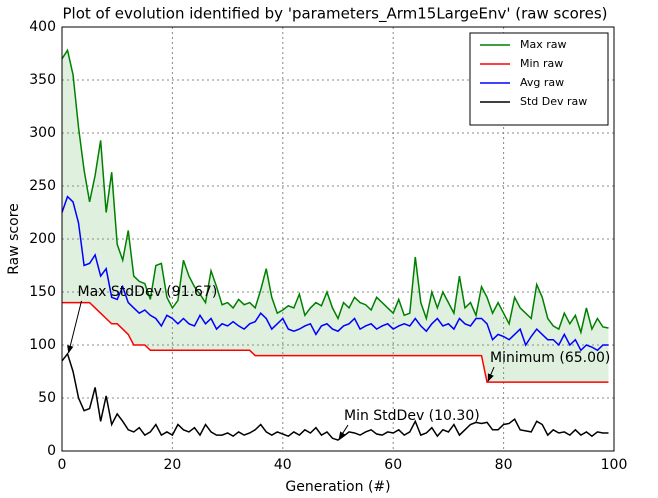  I want to click on legend-label: Max raw, so click(543, 44).